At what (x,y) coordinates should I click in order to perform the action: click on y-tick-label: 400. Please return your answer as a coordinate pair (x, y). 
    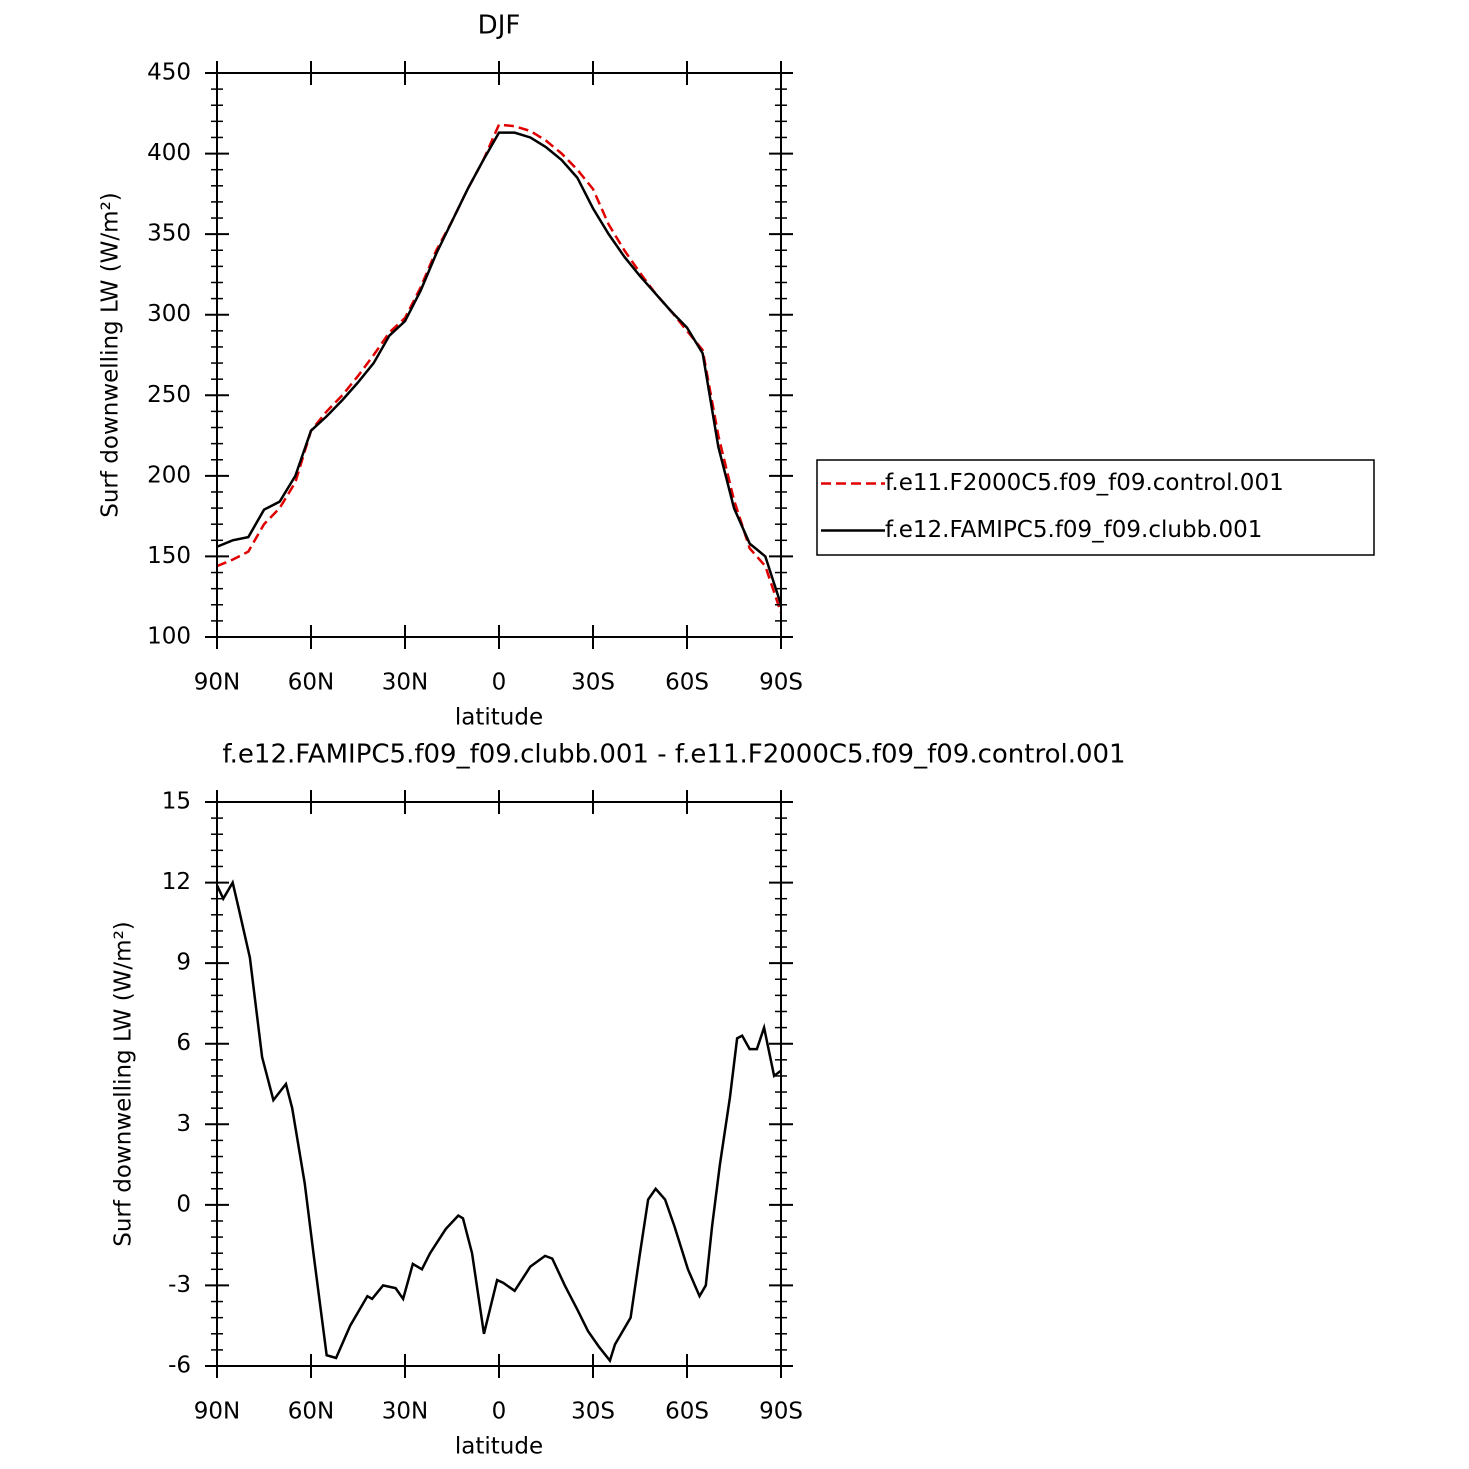
    Looking at the image, I should click on (169, 153).